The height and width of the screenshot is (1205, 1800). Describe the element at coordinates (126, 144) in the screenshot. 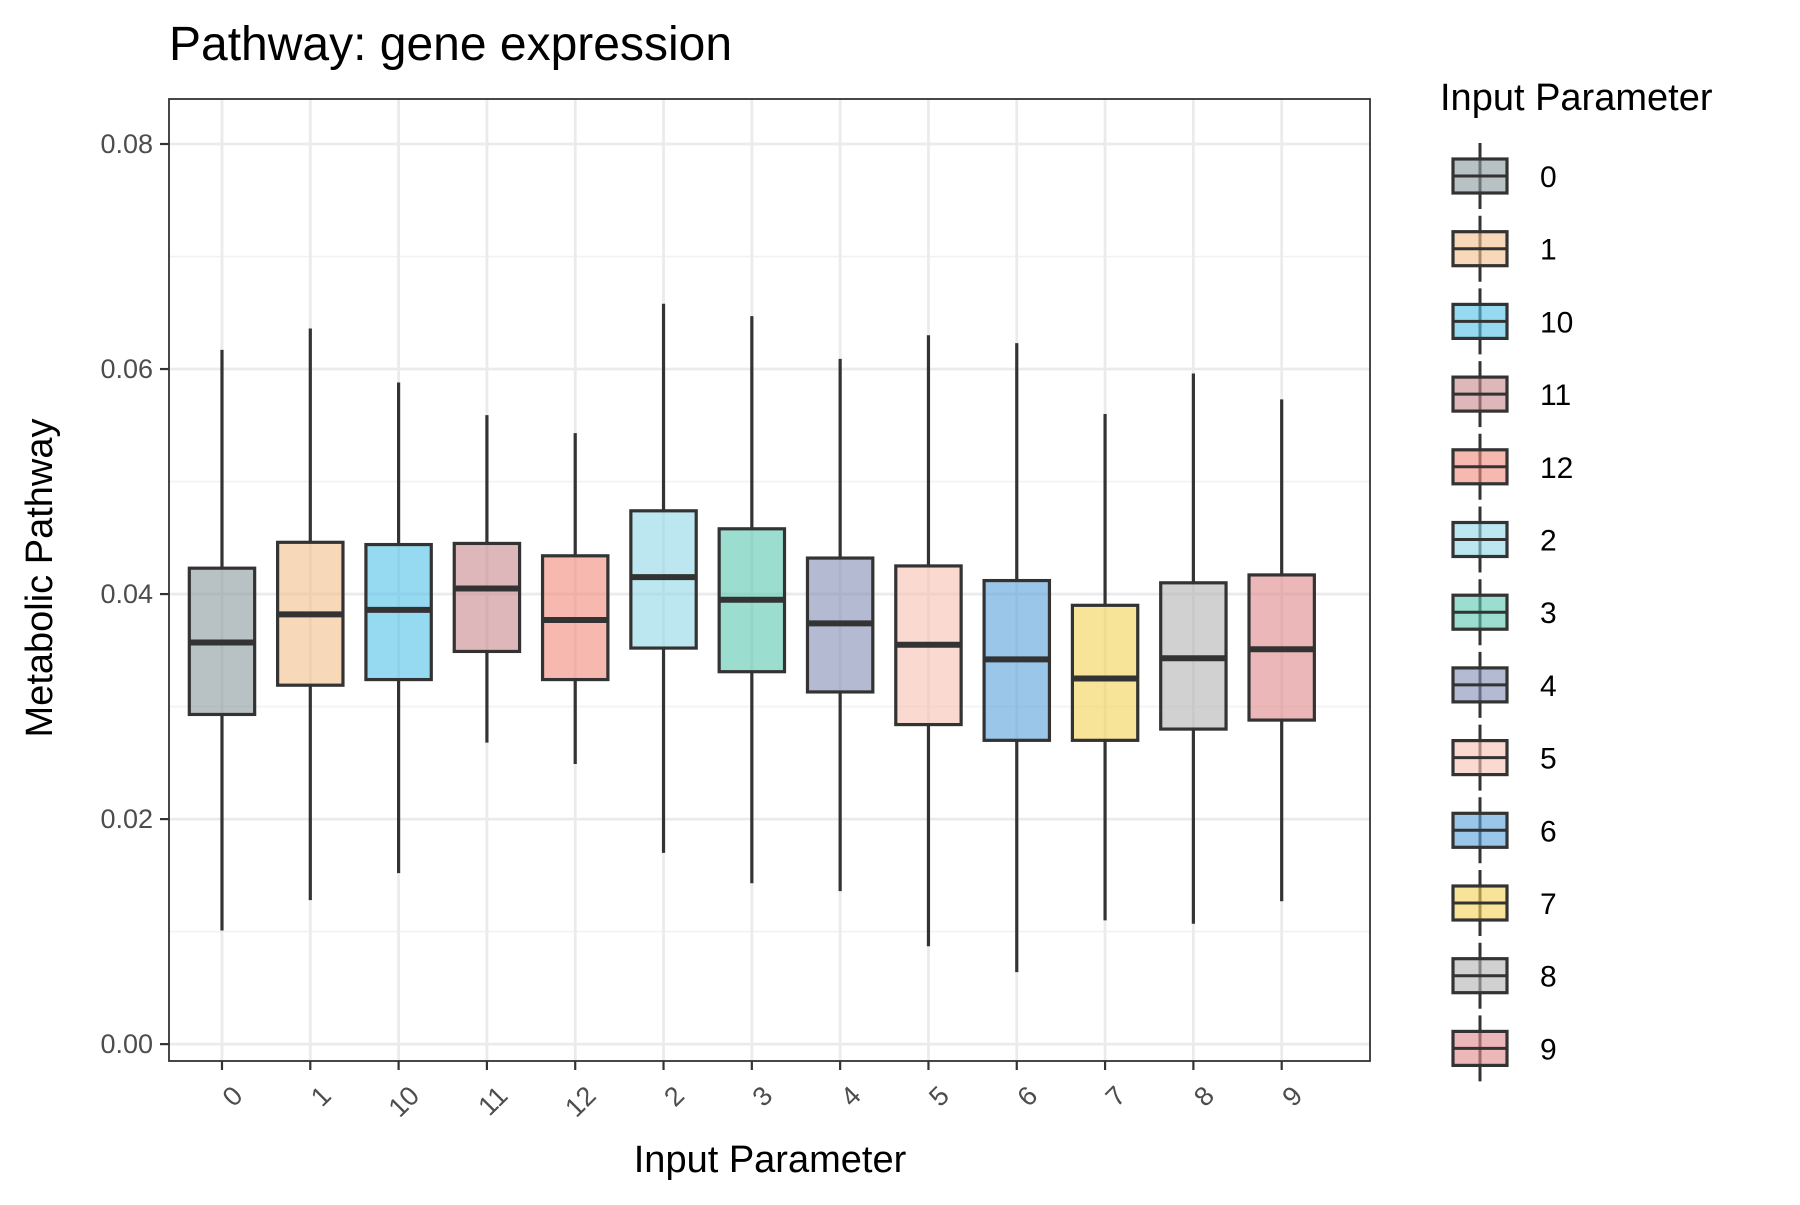

I see `y-tick-label: 0.08` at that location.